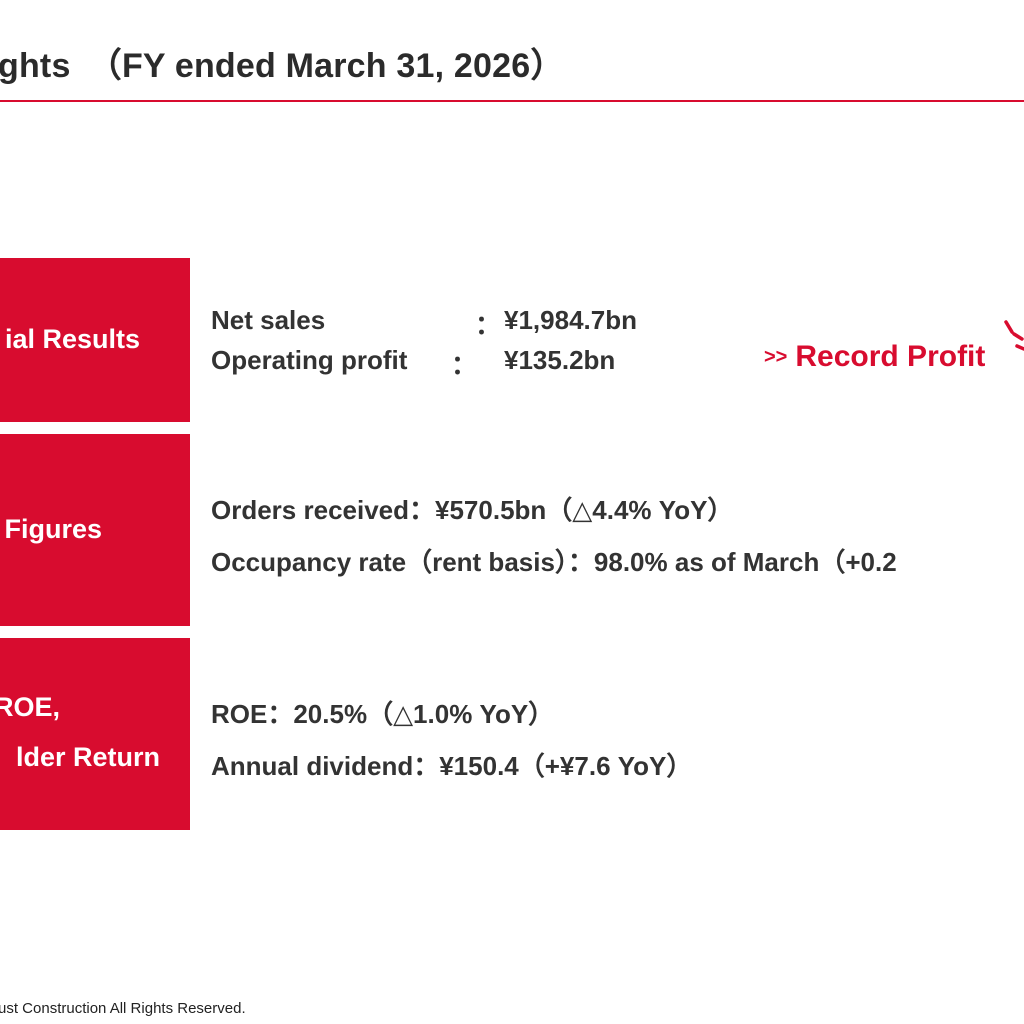  What do you see at coordinates (72, 339) in the screenshot?
I see `financial-results-label-text: ial Results` at bounding box center [72, 339].